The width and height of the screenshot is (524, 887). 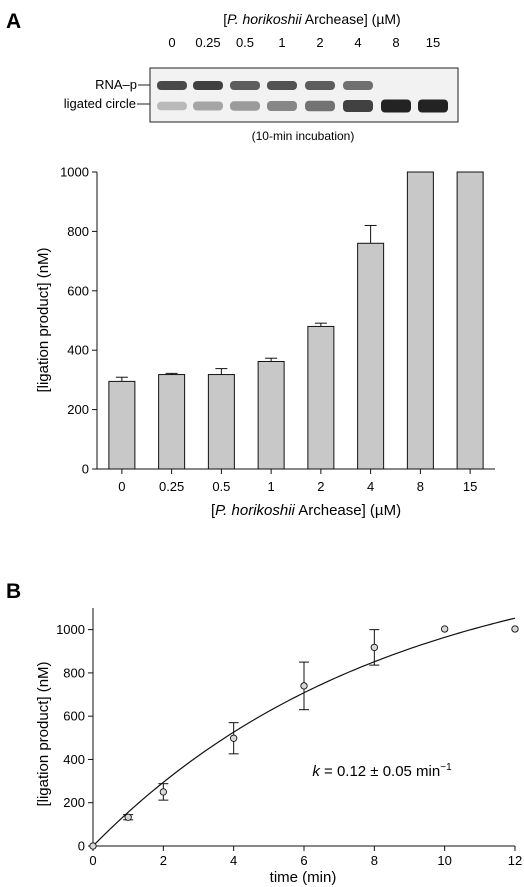 What do you see at coordinates (74, 759) in the screenshot?
I see `scatter-y-tick-label: 400` at bounding box center [74, 759].